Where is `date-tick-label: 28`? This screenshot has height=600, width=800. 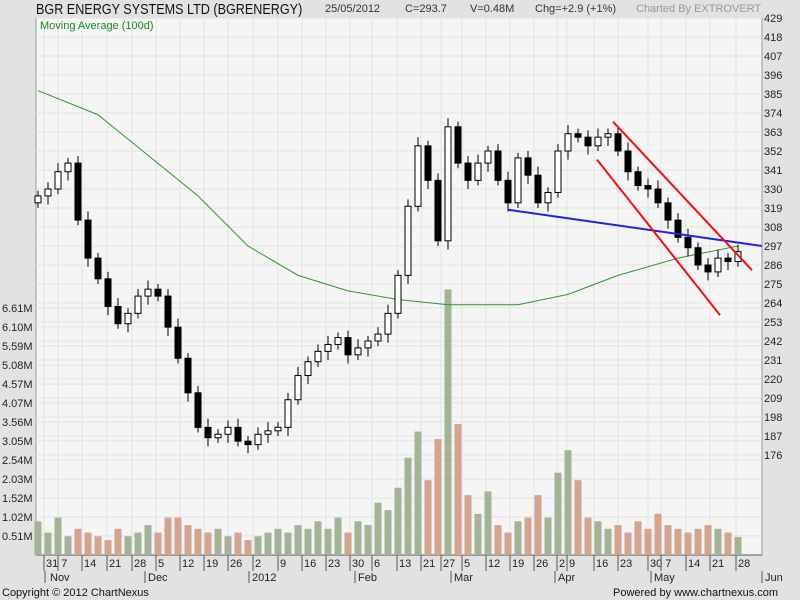 date-tick-label: 28 is located at coordinates (140, 564).